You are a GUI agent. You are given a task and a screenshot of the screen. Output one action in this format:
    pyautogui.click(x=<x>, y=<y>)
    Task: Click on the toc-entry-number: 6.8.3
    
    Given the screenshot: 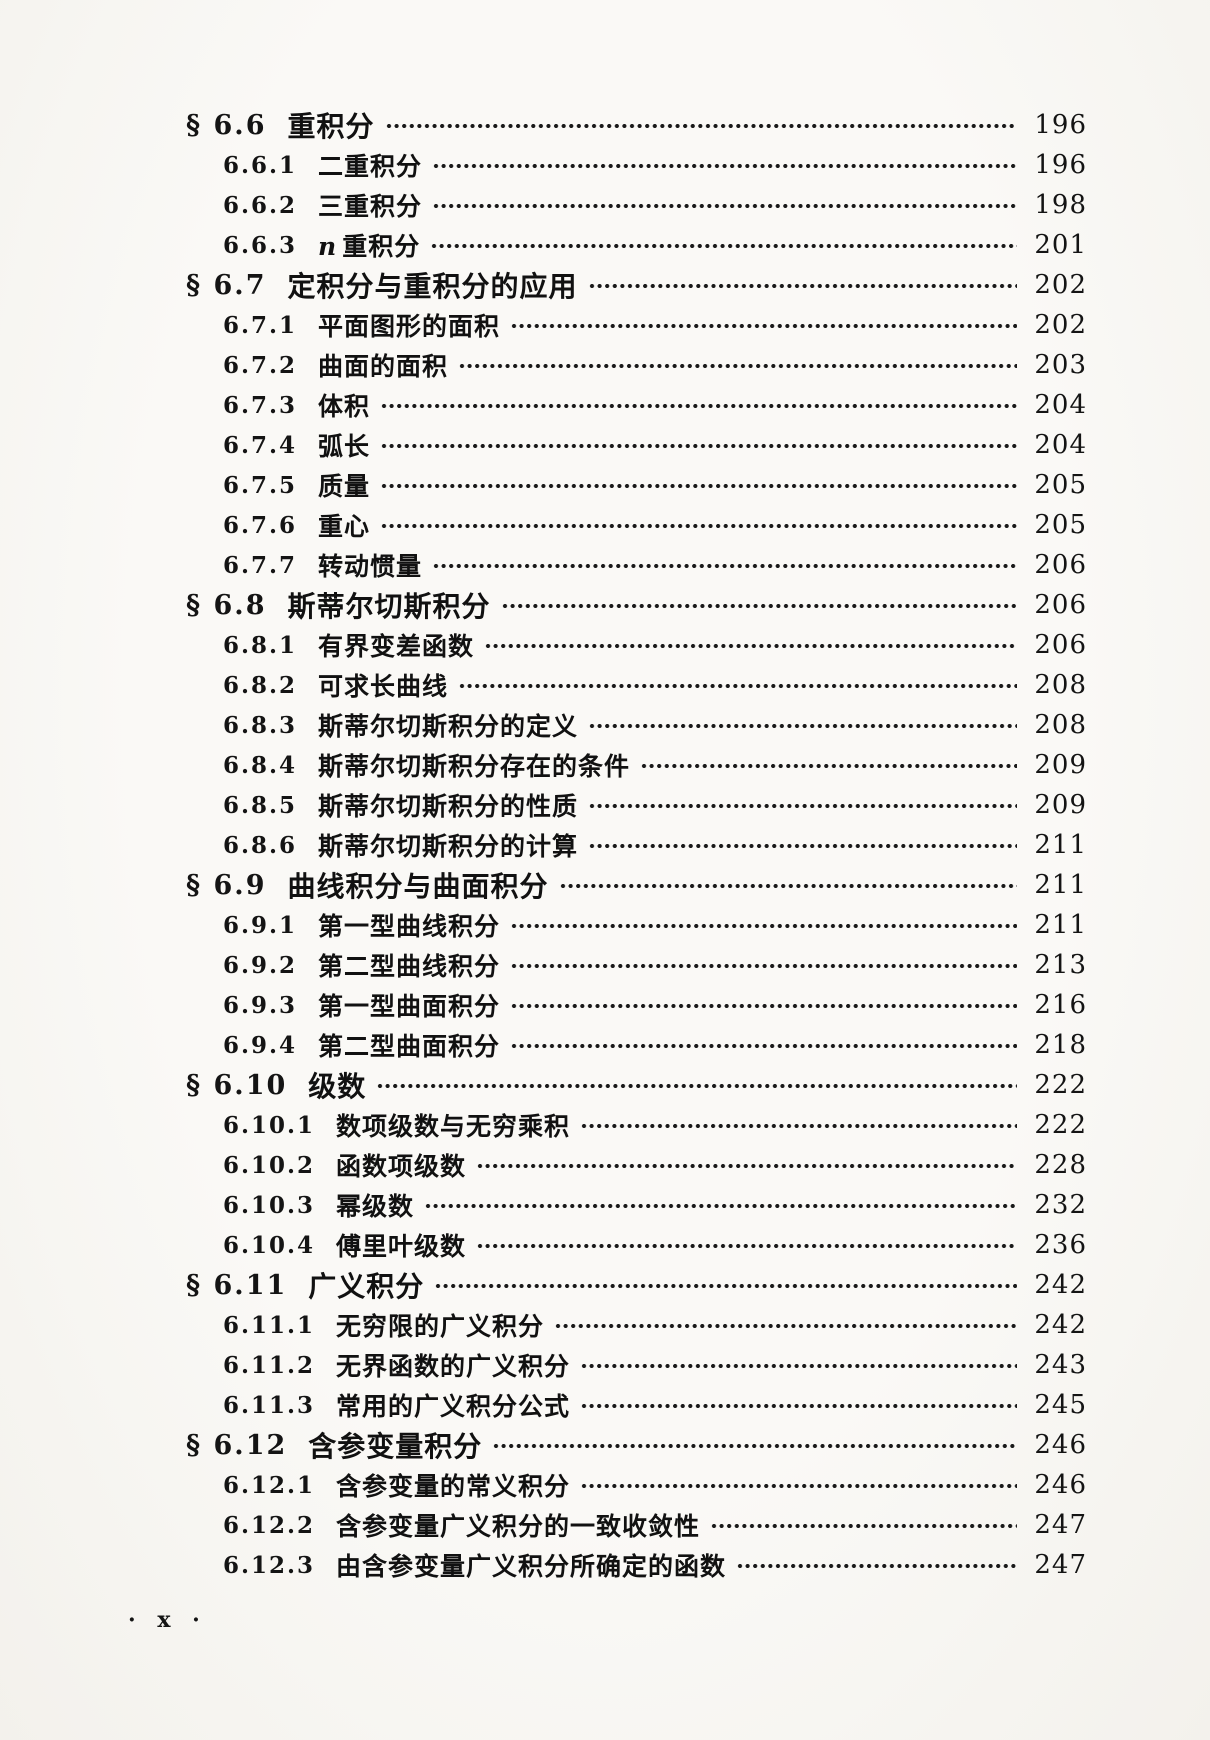 What is the action you would take?
    pyautogui.click(x=260, y=725)
    